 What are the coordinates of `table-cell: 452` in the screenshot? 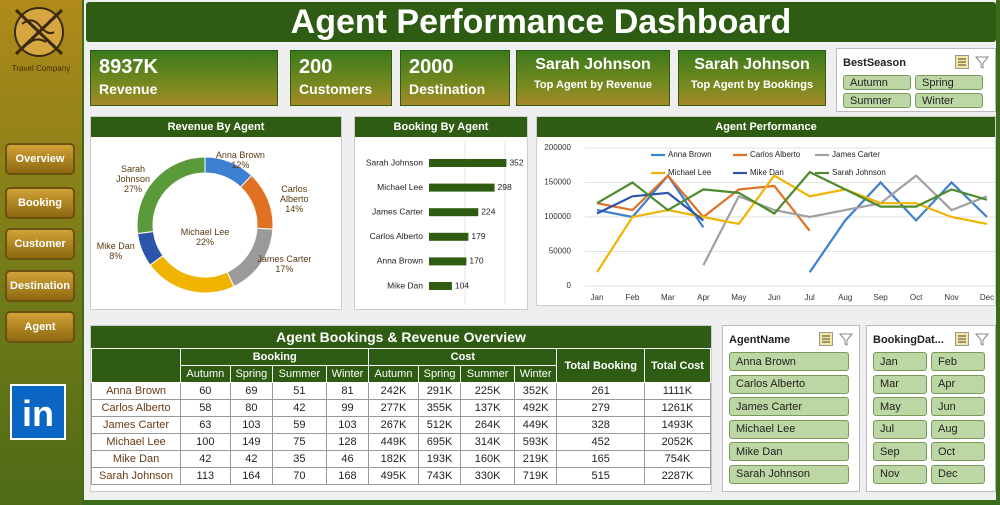 It's located at (600, 442).